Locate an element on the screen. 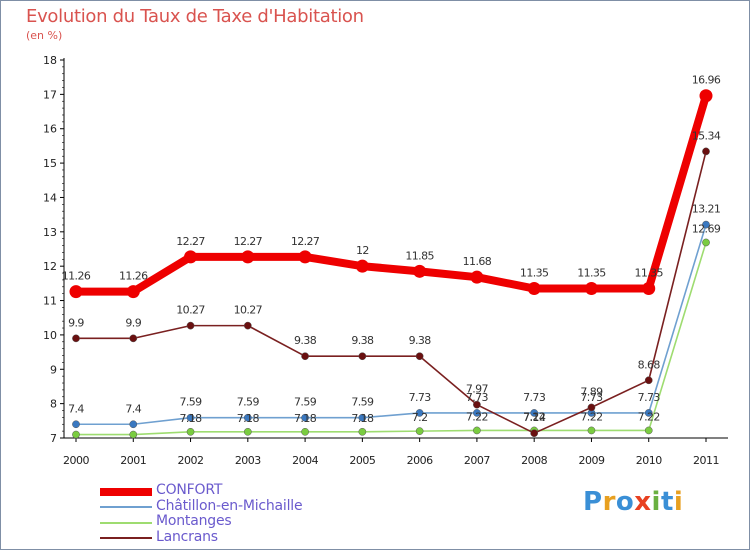  data-label: 12.27 is located at coordinates (248, 241).